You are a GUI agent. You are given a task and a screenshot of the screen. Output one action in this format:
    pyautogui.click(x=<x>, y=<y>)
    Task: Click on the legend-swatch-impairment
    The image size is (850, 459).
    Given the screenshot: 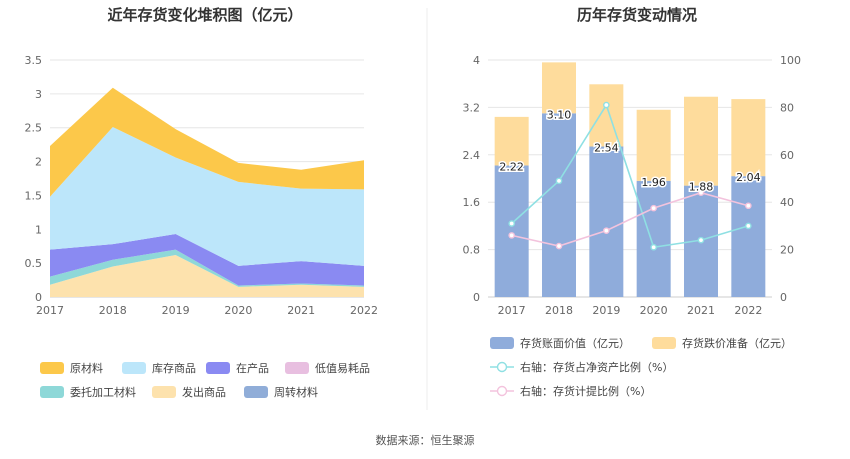 What is the action you would take?
    pyautogui.click(x=664, y=343)
    